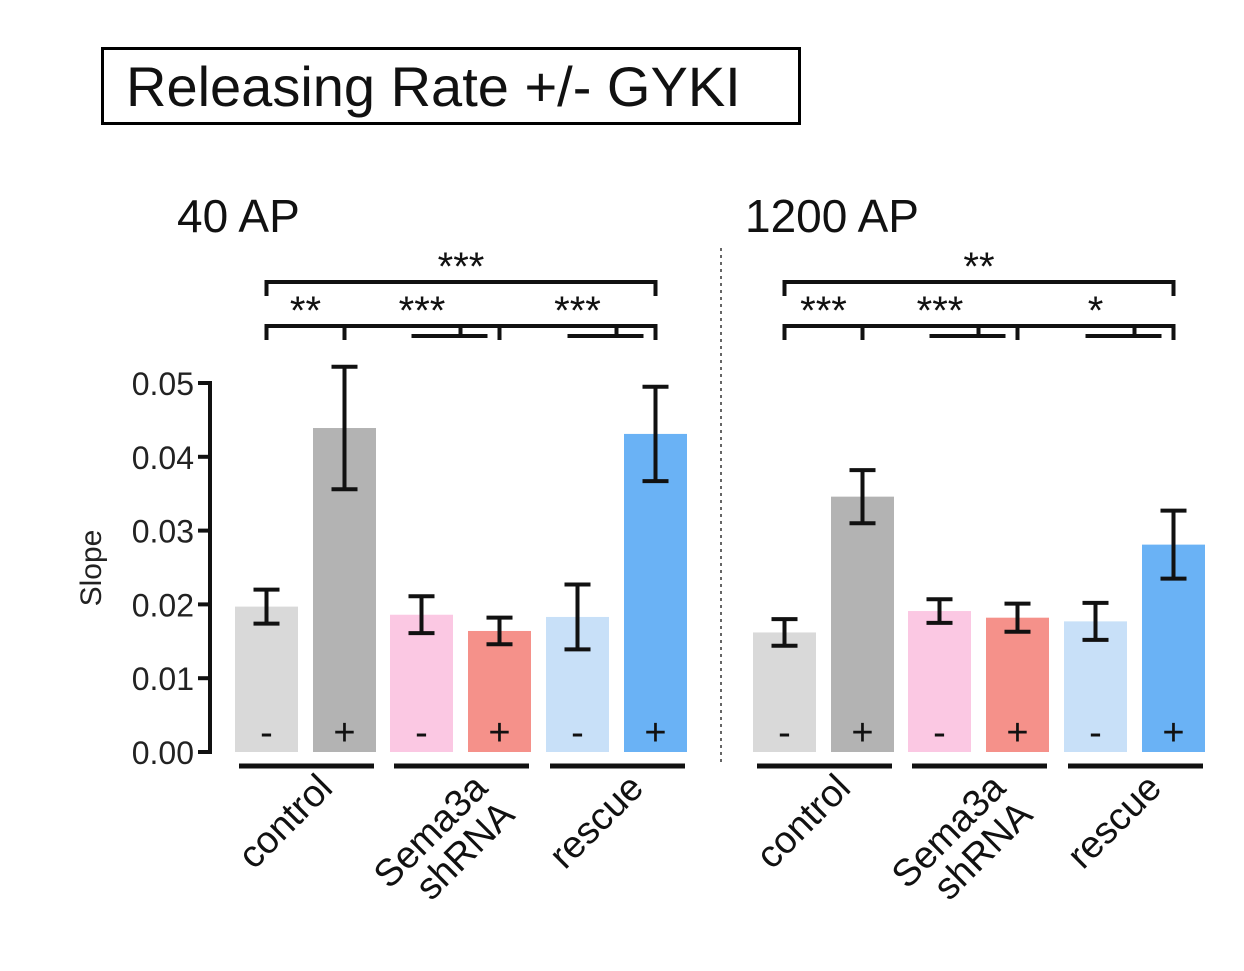 This screenshot has width=1244, height=971. I want to click on panel-title: 40 AP, so click(238, 216).